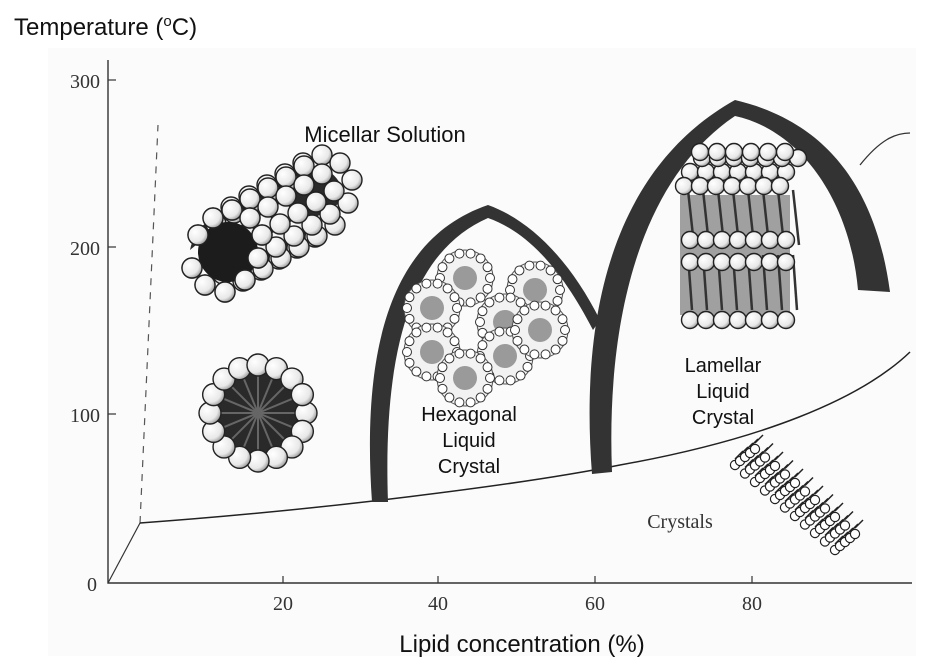 This screenshot has height=662, width=927. Describe the element at coordinates (93, 333) in the screenshot. I see `y-axis: 300 200 100 0` at that location.